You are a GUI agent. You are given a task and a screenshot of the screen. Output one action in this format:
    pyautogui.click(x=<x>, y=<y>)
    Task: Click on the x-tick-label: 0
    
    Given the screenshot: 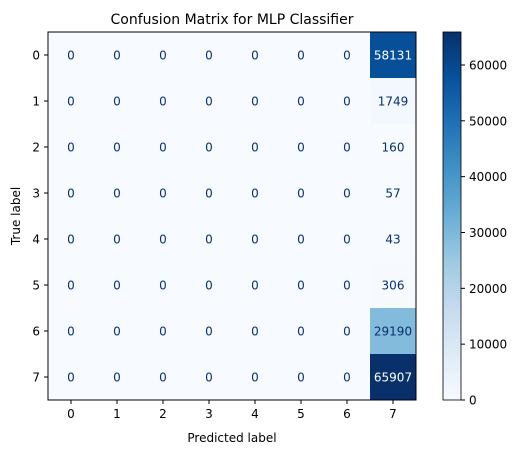 What is the action you would take?
    pyautogui.click(x=71, y=414)
    